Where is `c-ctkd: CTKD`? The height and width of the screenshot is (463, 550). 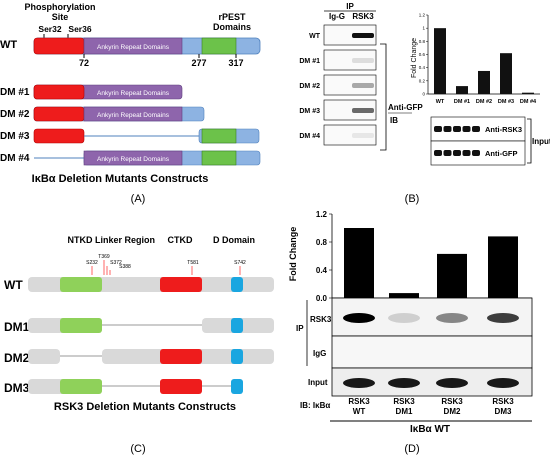 c-ctkd: CTKD is located at coordinates (180, 240).